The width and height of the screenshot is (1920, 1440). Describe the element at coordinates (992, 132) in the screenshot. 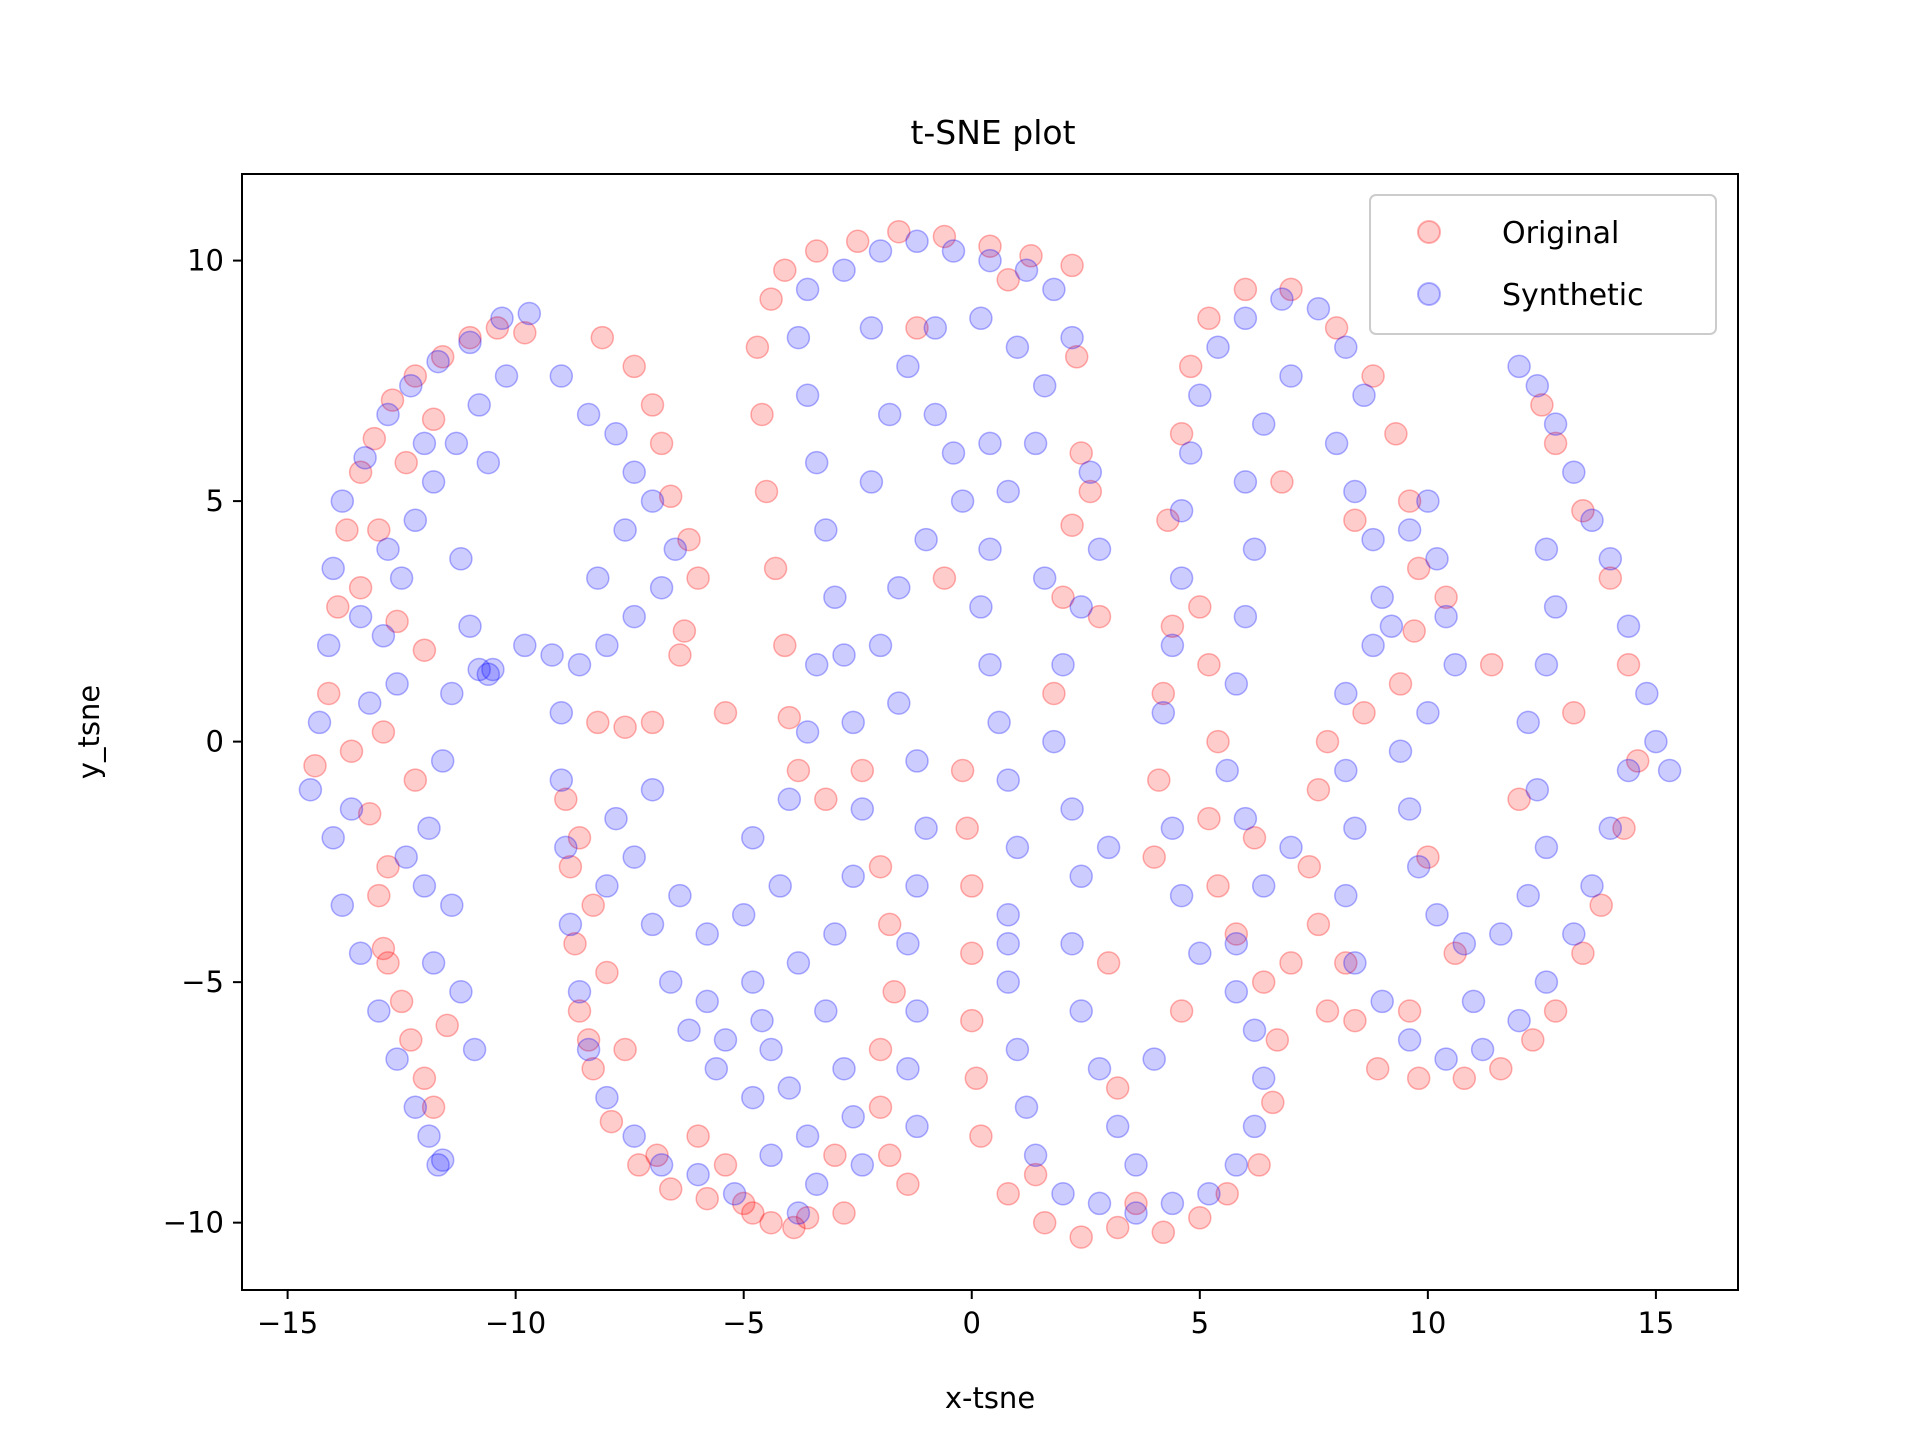

I see `chart-title: t-SNE plot` at that location.